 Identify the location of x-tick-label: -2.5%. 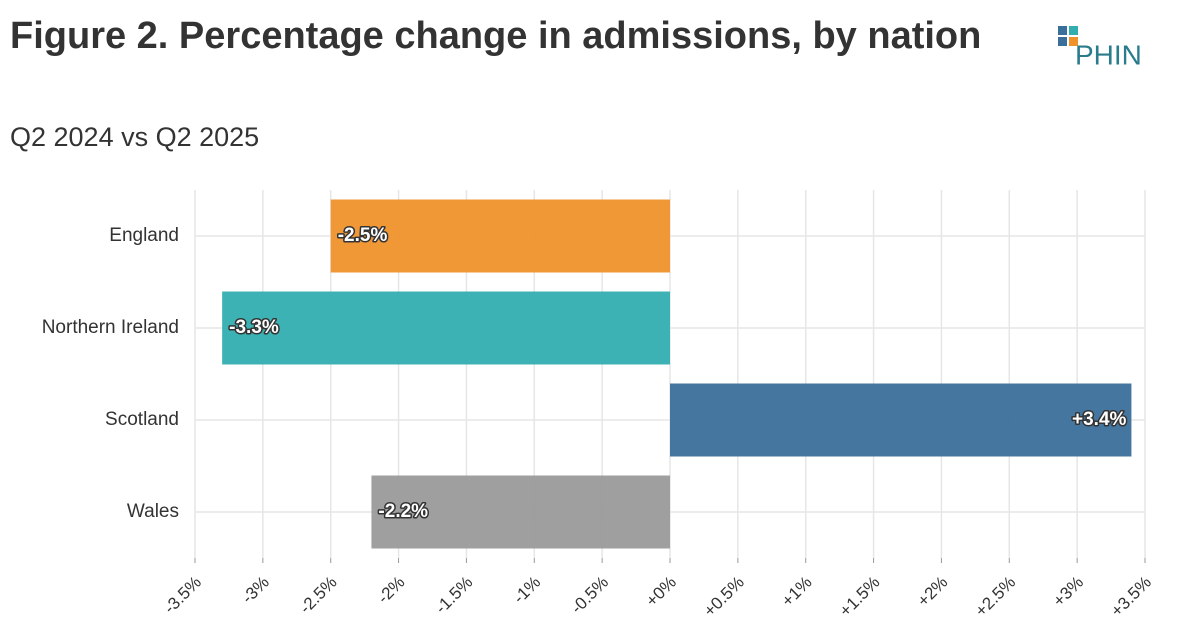
(318, 595).